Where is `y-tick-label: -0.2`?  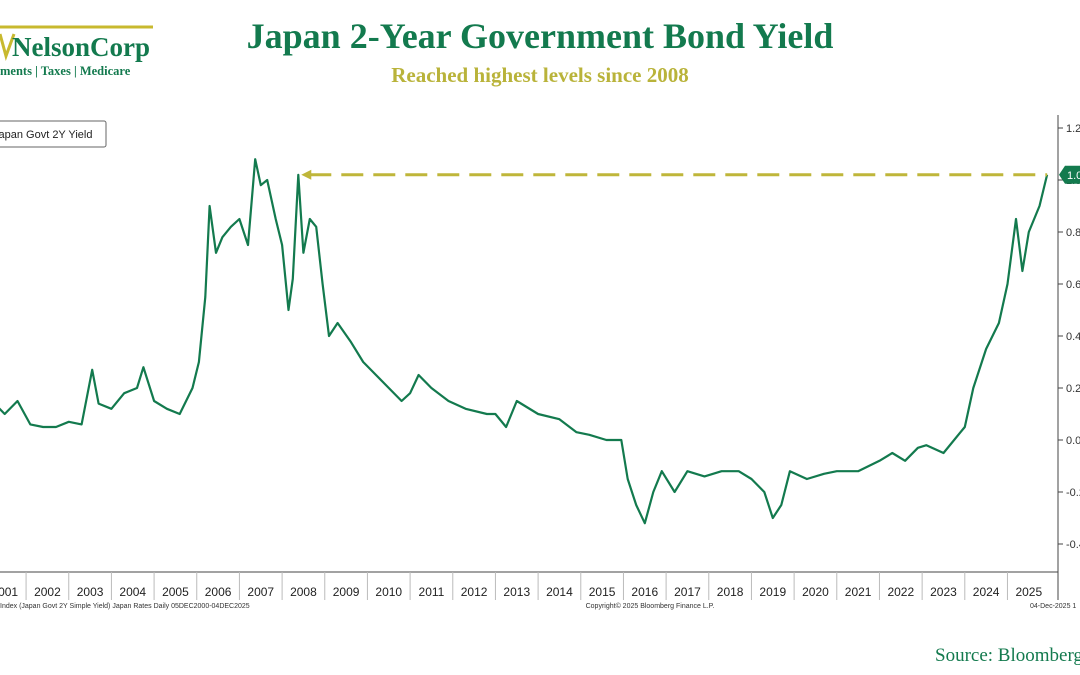
y-tick-label: -0.2 is located at coordinates (1073, 493).